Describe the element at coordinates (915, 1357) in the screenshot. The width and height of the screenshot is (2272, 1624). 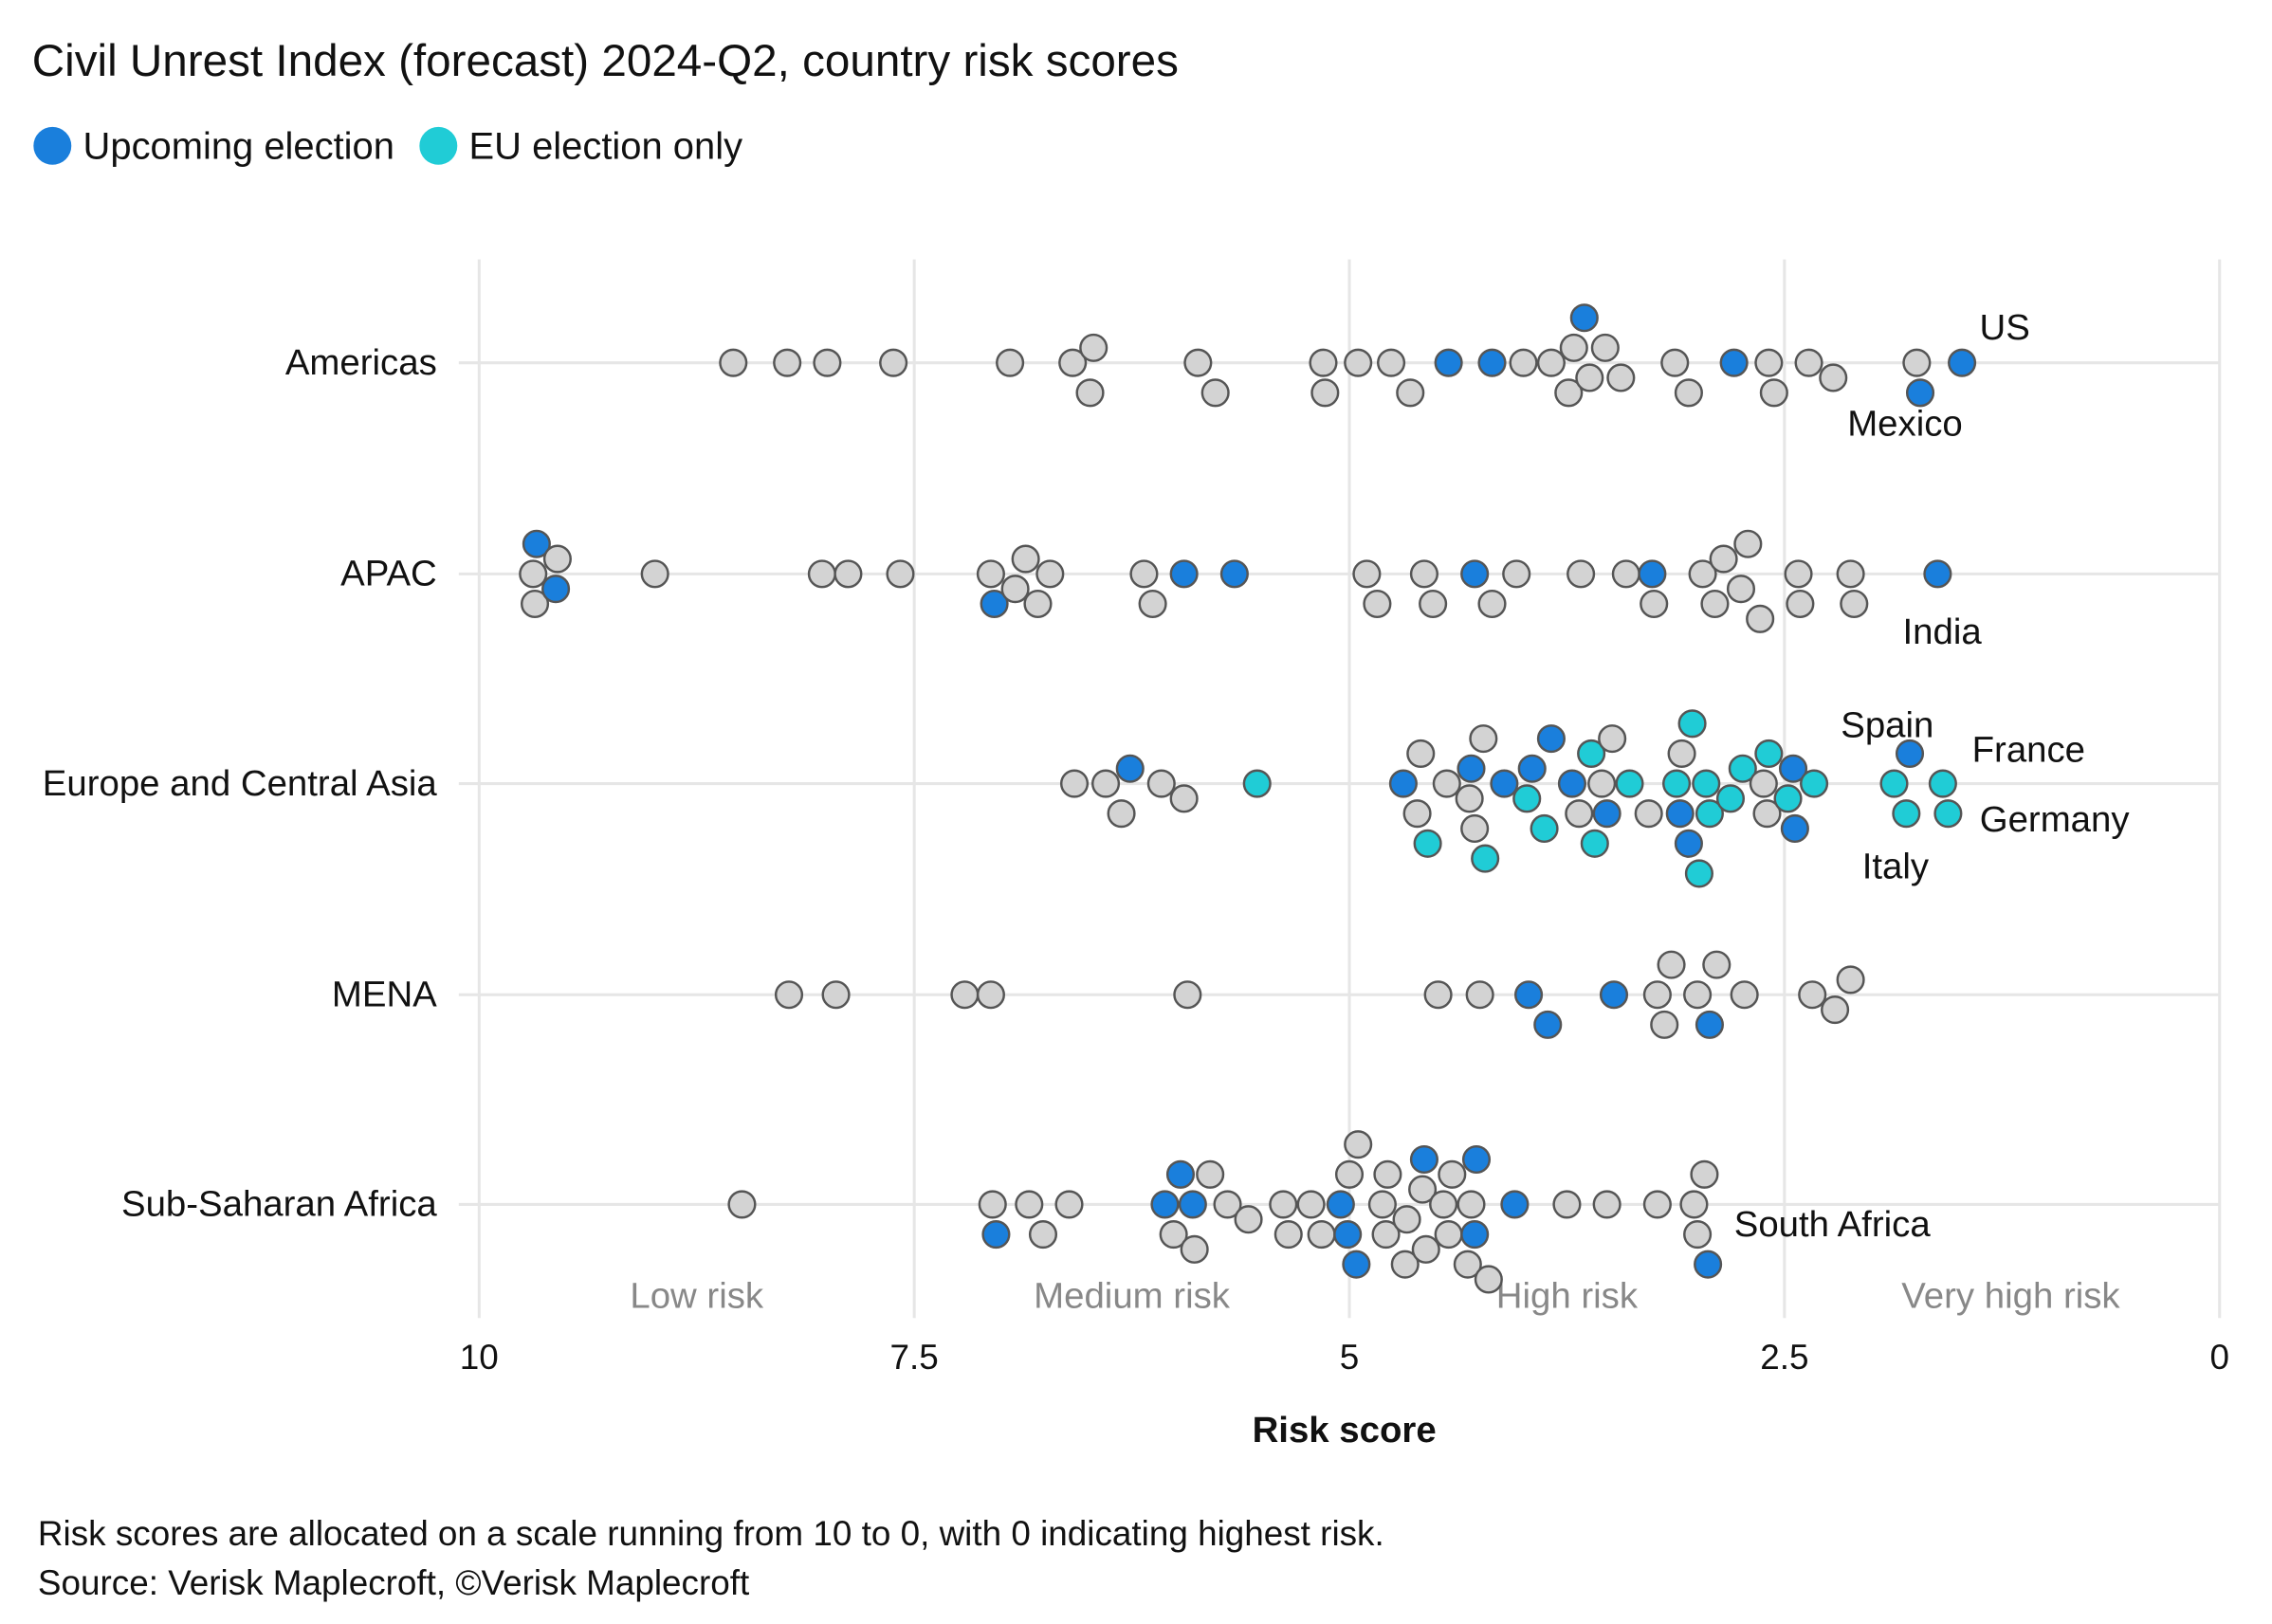
I see `x-tick-label: 7.5` at that location.